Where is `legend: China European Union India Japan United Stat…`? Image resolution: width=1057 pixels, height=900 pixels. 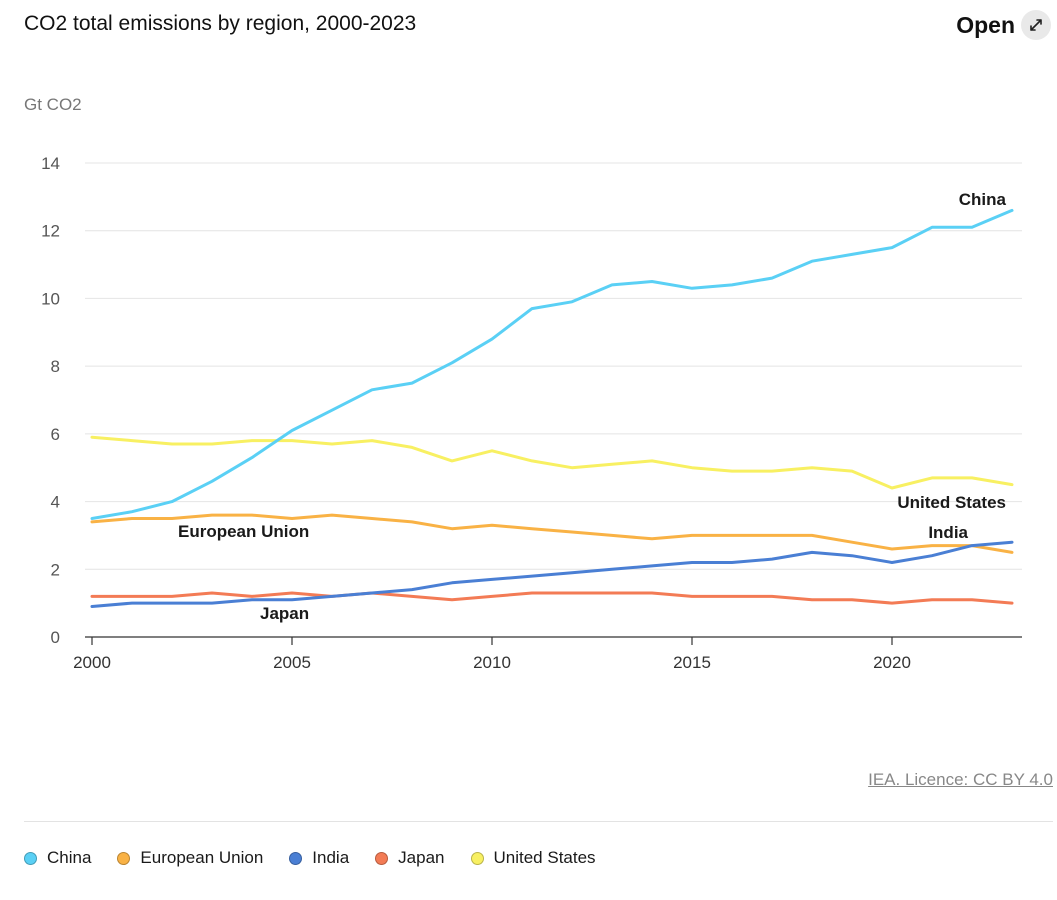 legend: China European Union India Japan United Stat… is located at coordinates (310, 858).